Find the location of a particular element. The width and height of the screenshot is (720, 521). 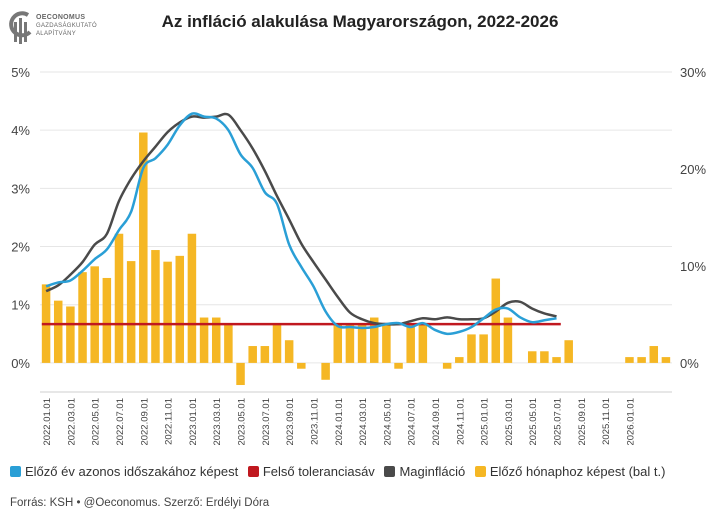

x-tick-label: 2022.07.01 is located at coordinates (120, 422).